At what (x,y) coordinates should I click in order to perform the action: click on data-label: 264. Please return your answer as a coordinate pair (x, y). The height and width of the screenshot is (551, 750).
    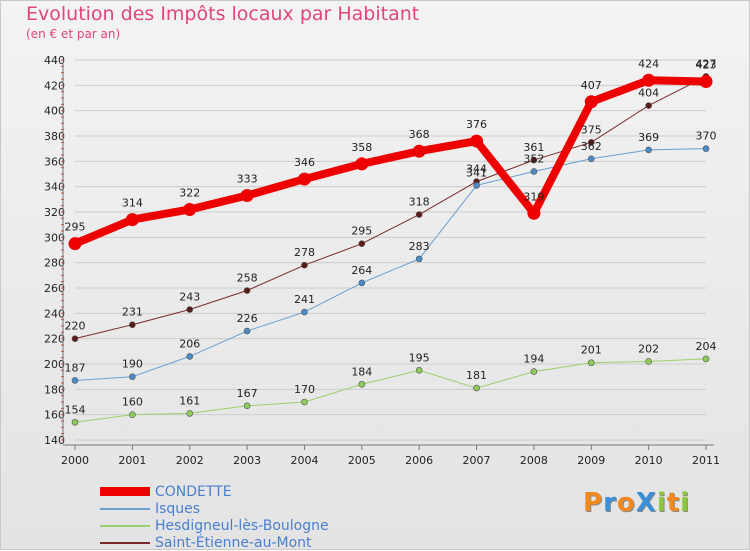
    Looking at the image, I should click on (361, 270).